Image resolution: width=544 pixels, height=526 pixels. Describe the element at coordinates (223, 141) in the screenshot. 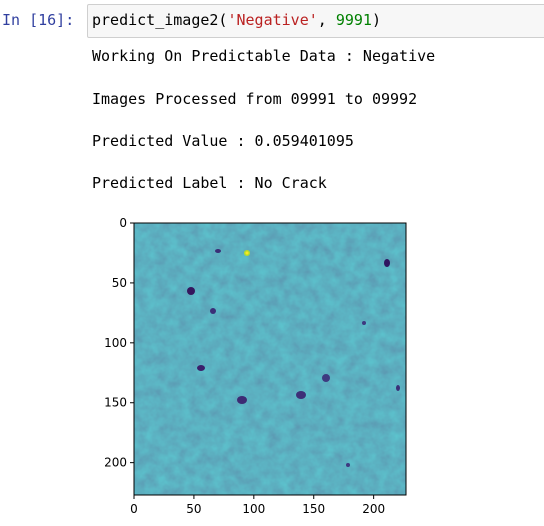

I see `output-predicted-value: Predicted Value : 0.059401095` at that location.